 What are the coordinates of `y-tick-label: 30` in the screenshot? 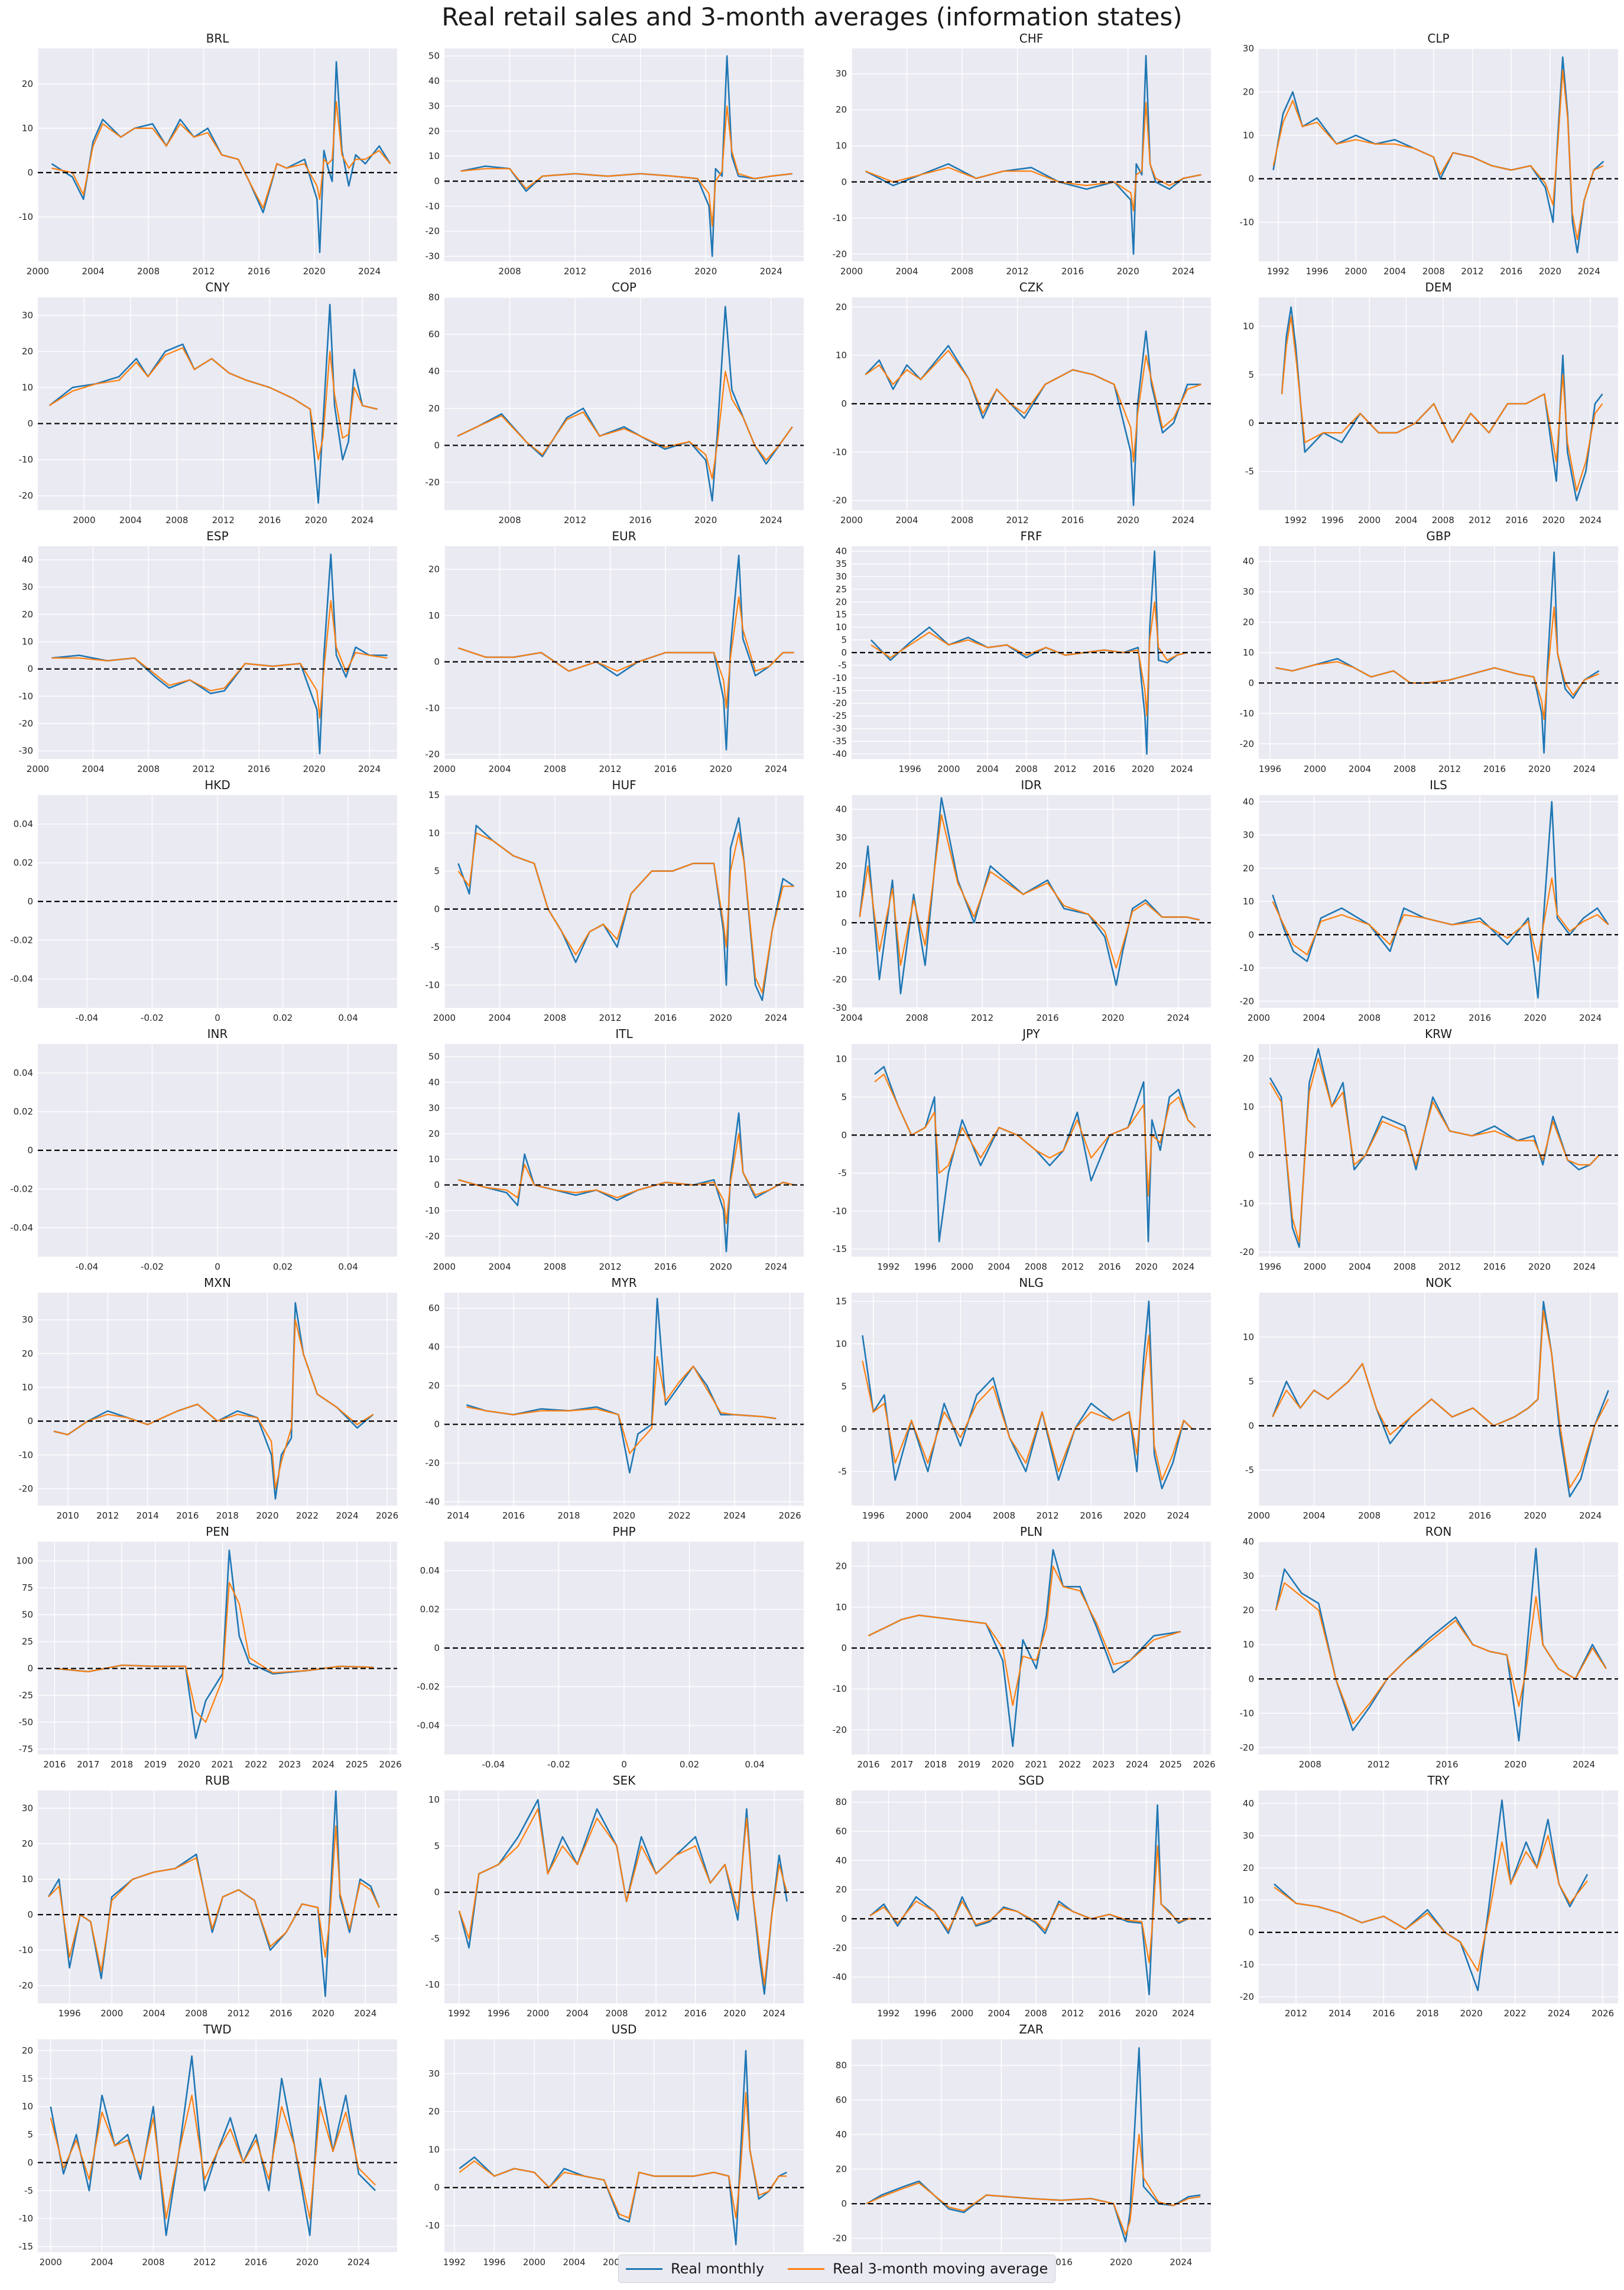 It's located at (841, 576).